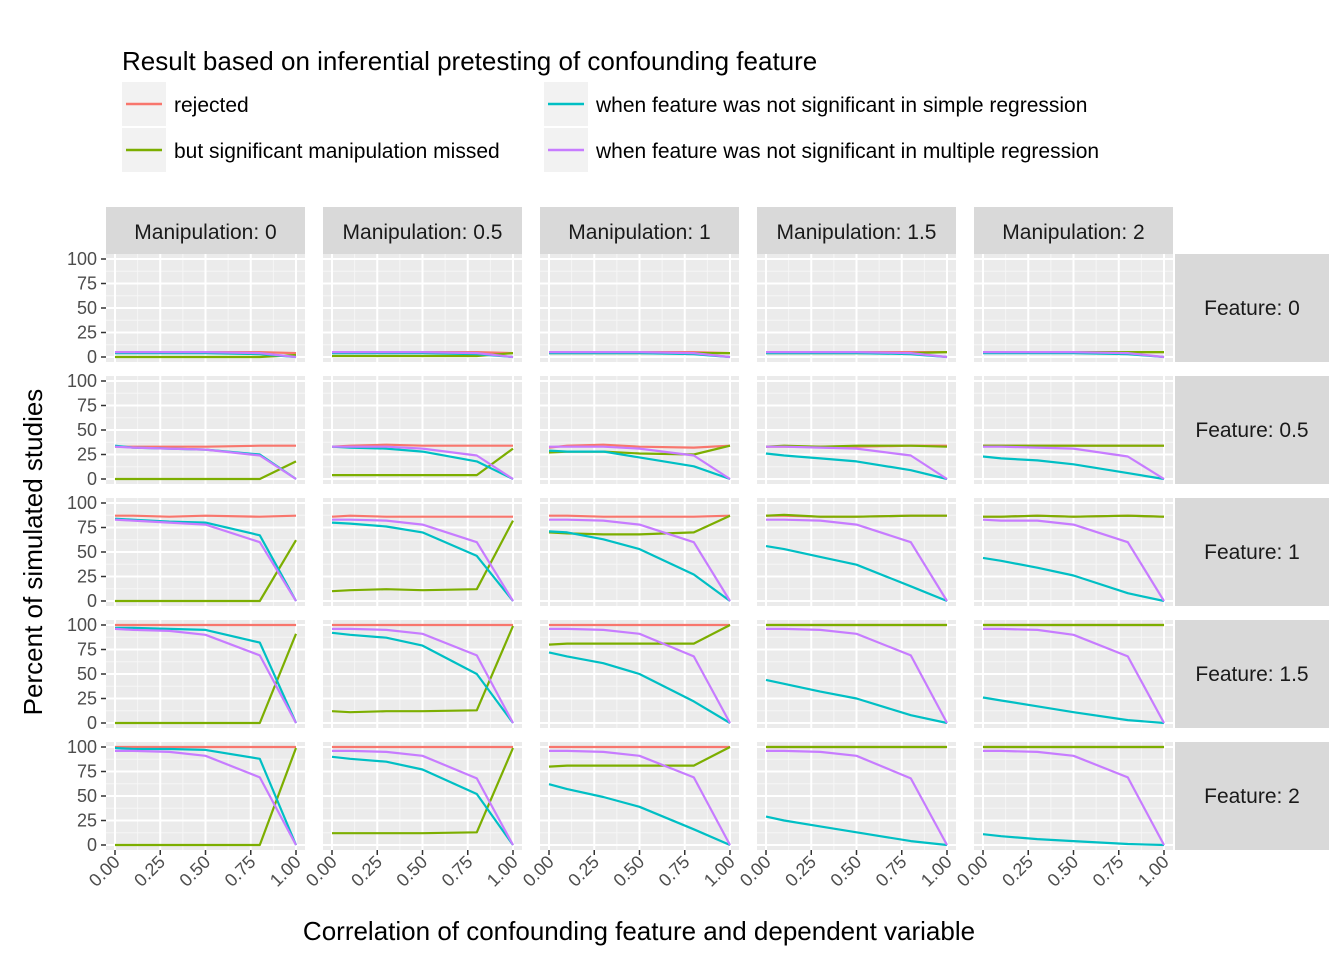 The image size is (1344, 960). I want to click on column-strip-label: Manipulation: 0, so click(205, 232).